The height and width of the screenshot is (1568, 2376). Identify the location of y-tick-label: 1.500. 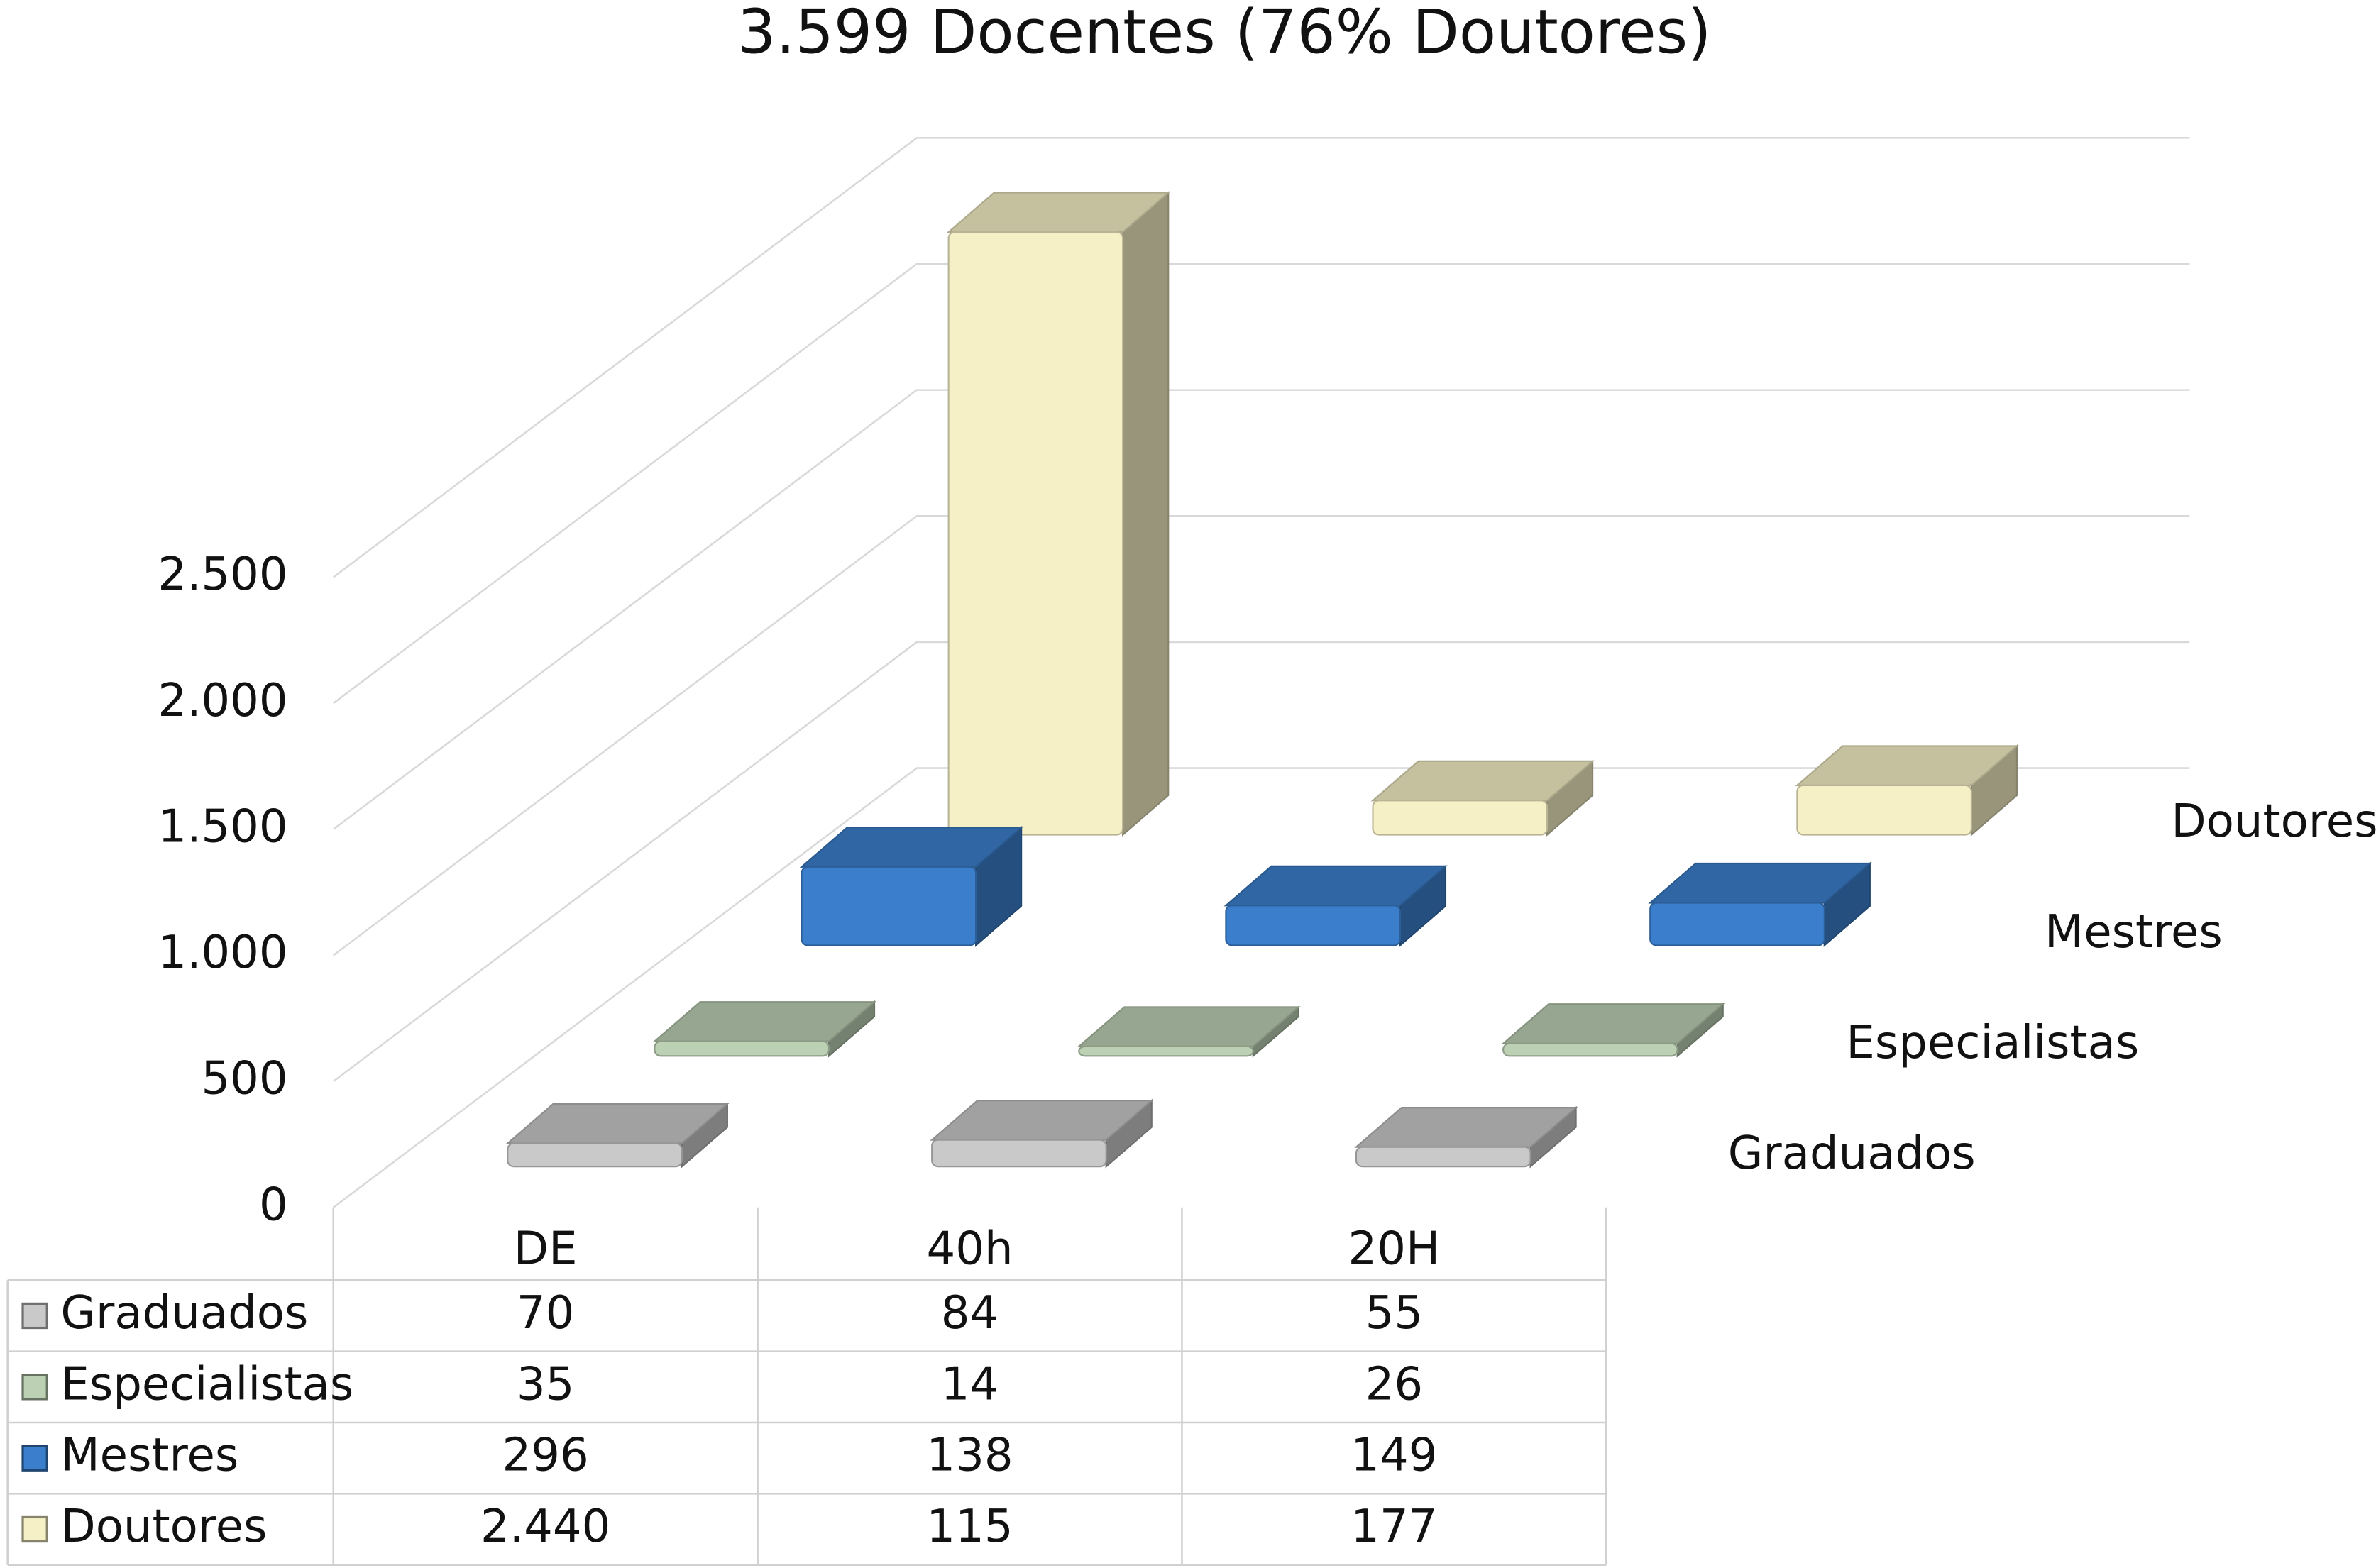
(223, 826).